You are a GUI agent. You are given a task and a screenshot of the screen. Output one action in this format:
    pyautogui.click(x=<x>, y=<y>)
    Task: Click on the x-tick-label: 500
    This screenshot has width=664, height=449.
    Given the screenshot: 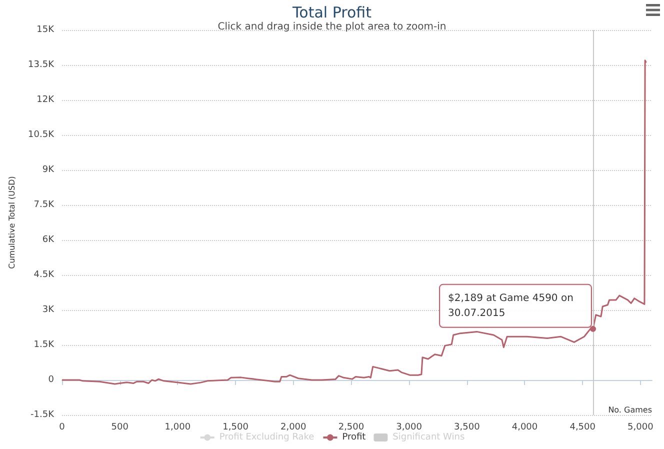 What is the action you would take?
    pyautogui.click(x=120, y=427)
    